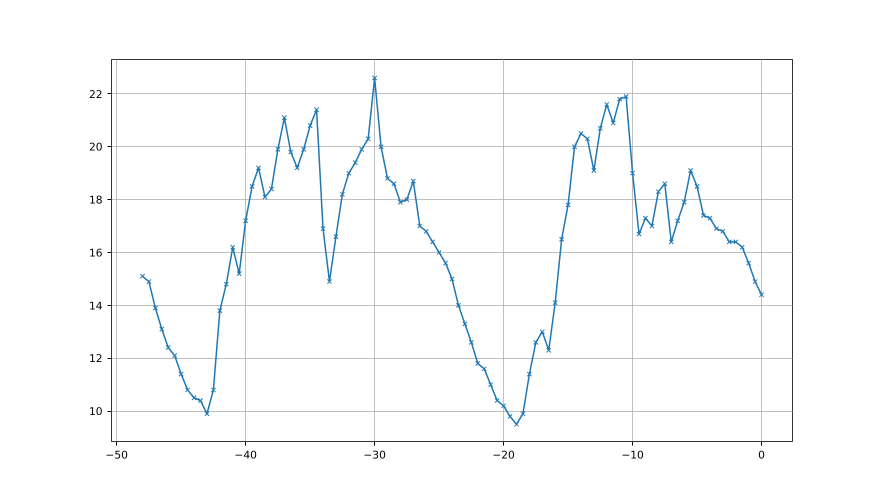  Describe the element at coordinates (504, 455) in the screenshot. I see `x-tick-label: −20` at that location.